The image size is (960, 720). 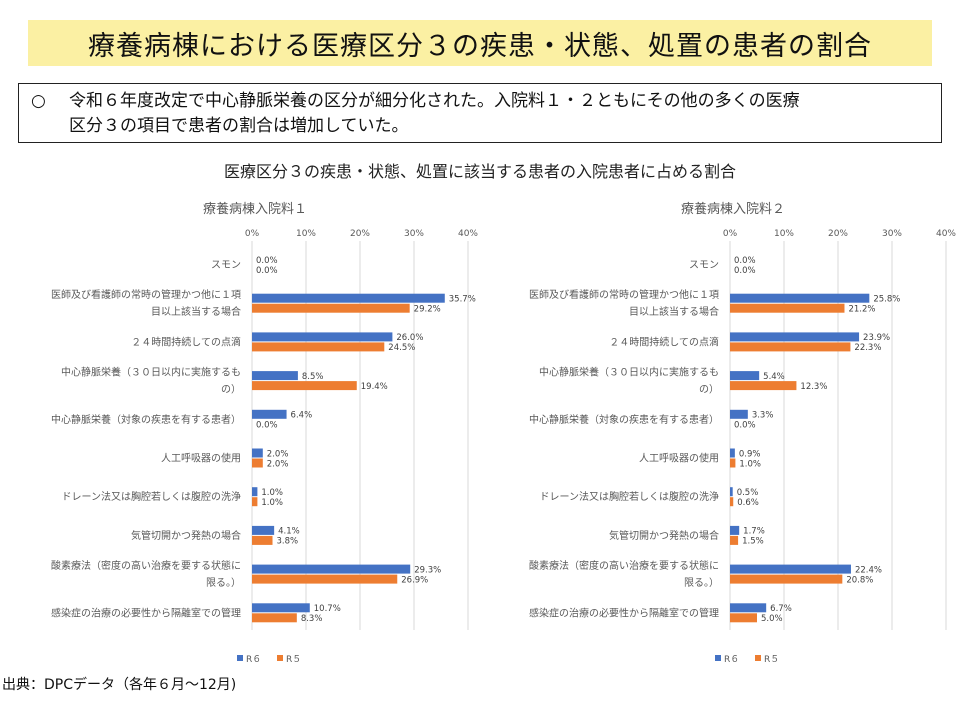 What do you see at coordinates (146, 565) in the screenshot?
I see `category-label-left: 酸素療法（密度の高い治療を要する状態に` at bounding box center [146, 565].